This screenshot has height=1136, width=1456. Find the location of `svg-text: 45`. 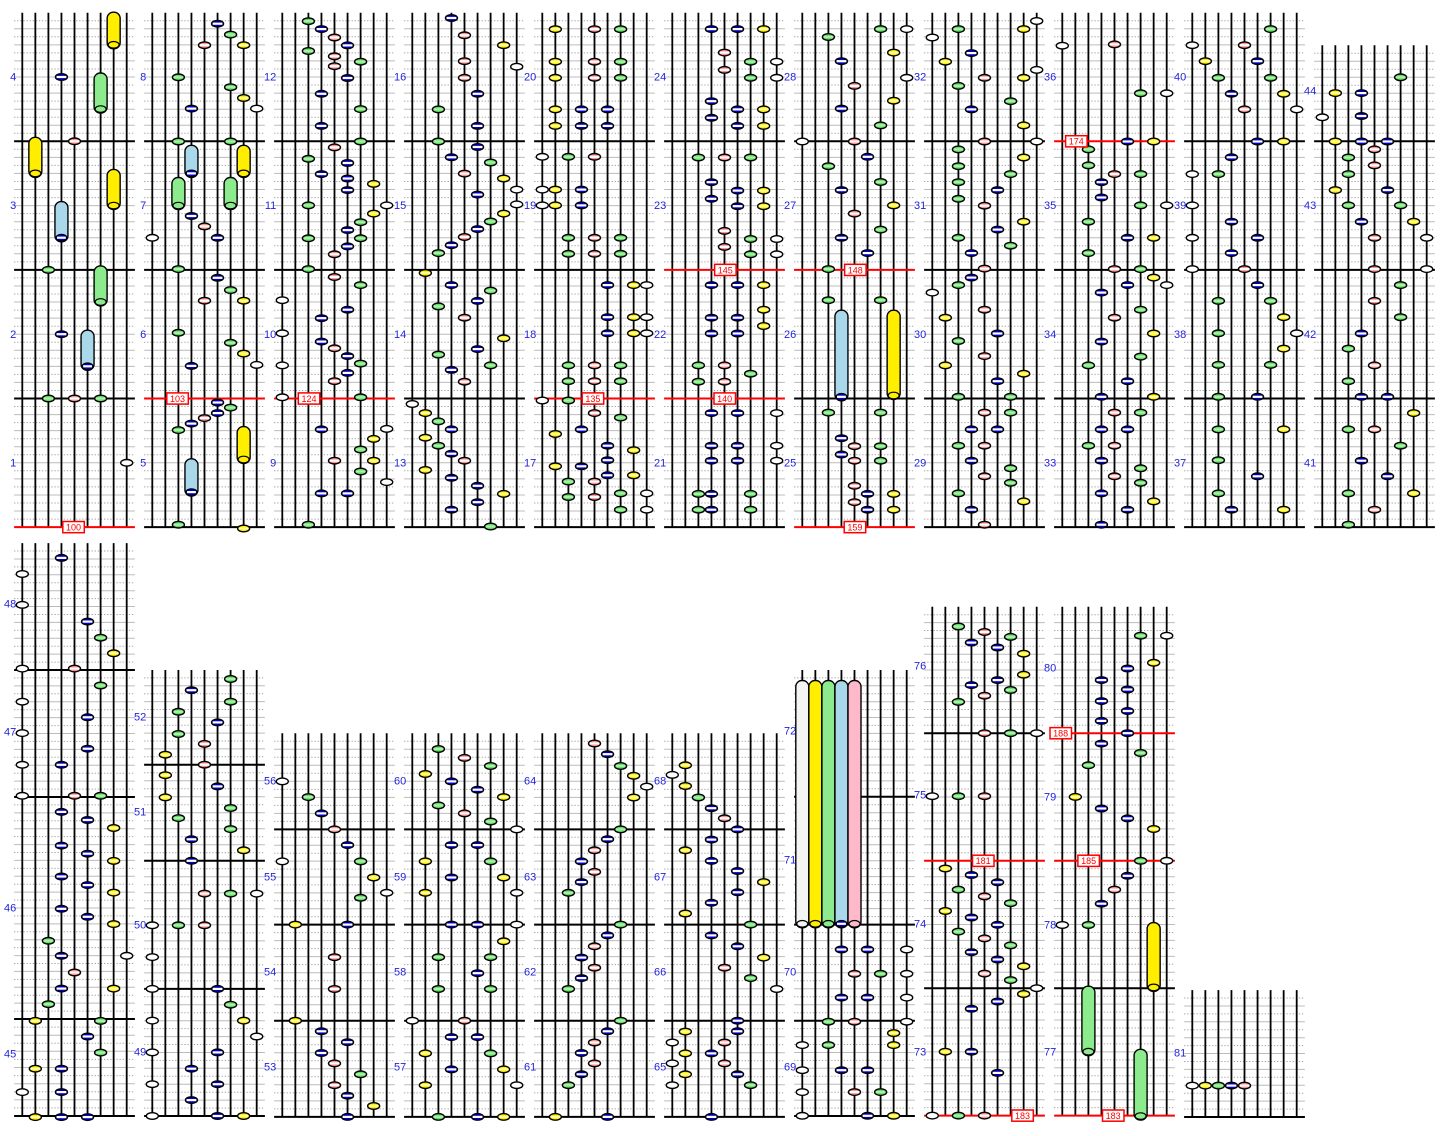

svg-text: 45 is located at coordinates (10, 1055).